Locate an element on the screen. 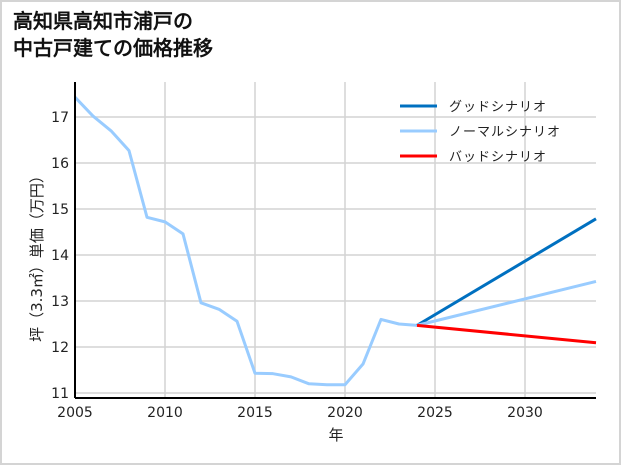 The width and height of the screenshot is (621, 465). x-tick-label: 2025 is located at coordinates (435, 413).